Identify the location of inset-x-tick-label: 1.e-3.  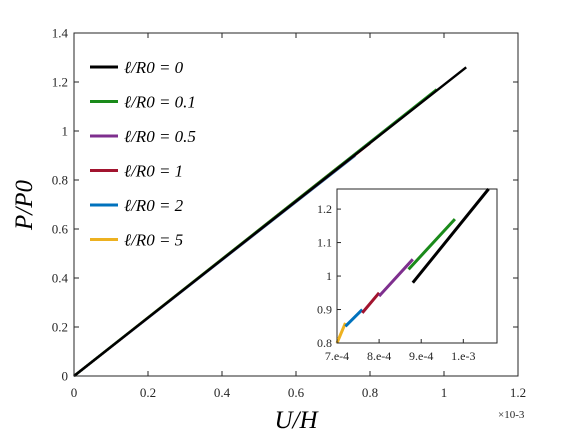
(463, 356).